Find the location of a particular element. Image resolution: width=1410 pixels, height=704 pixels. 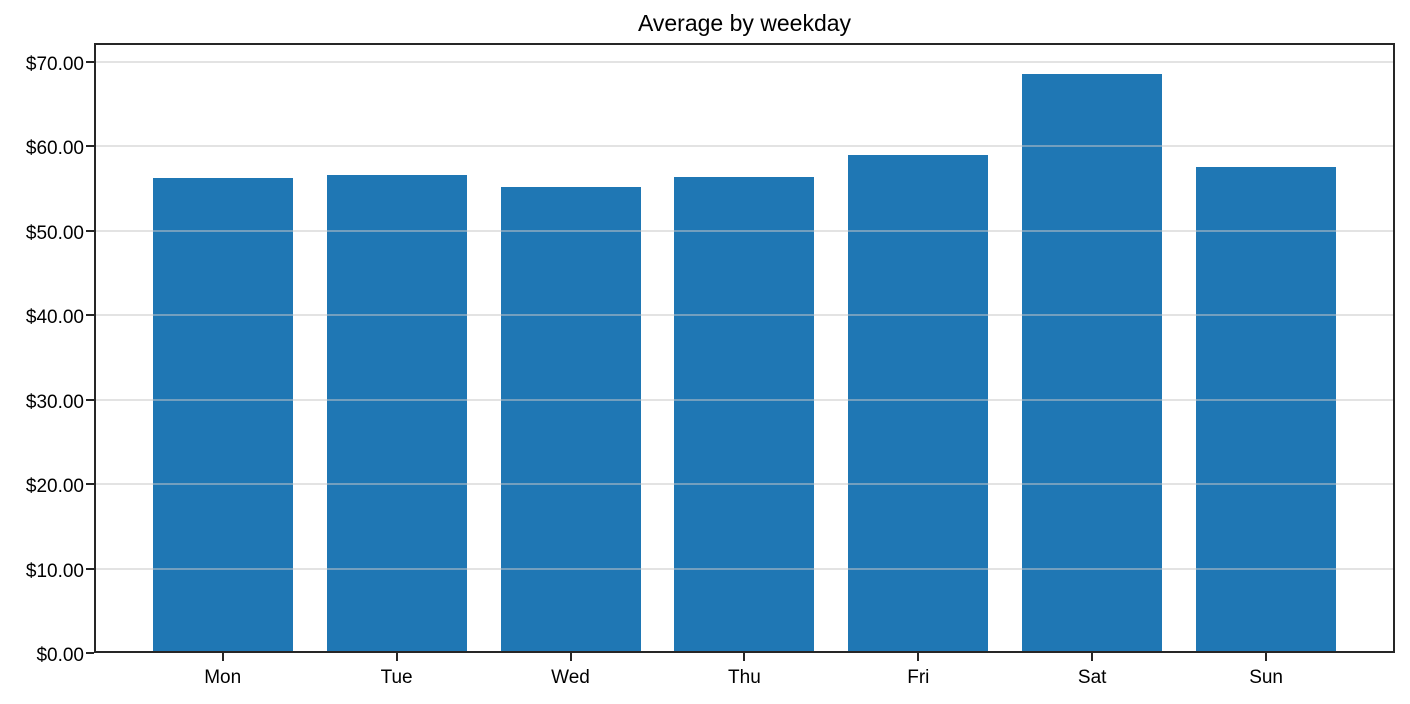

x-tick-label-tue: Tue is located at coordinates (396, 677).